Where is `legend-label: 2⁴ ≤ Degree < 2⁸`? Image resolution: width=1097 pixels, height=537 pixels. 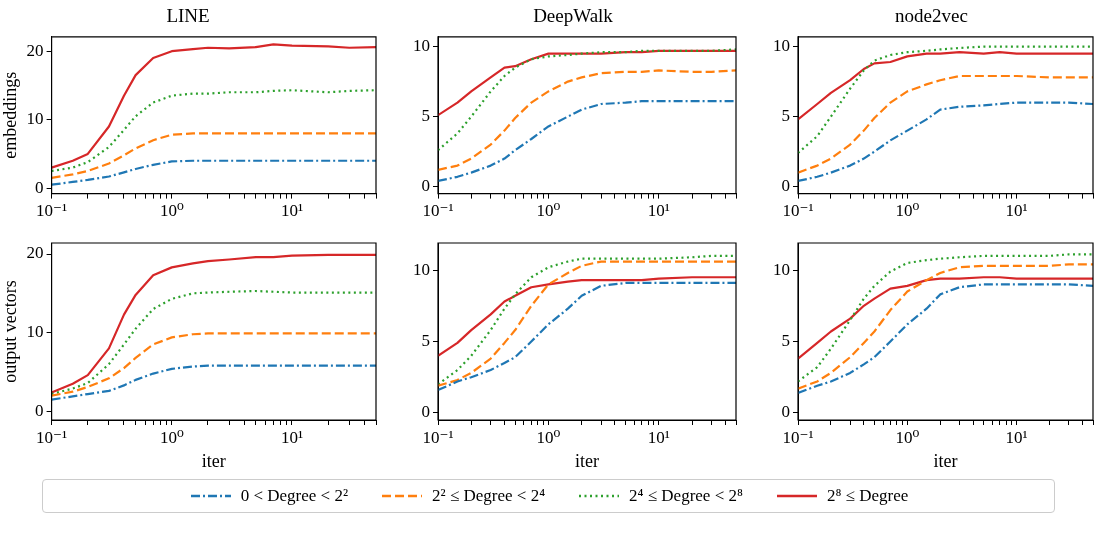
legend-label: 2⁴ ≤ Degree < 2⁸ is located at coordinates (686, 496).